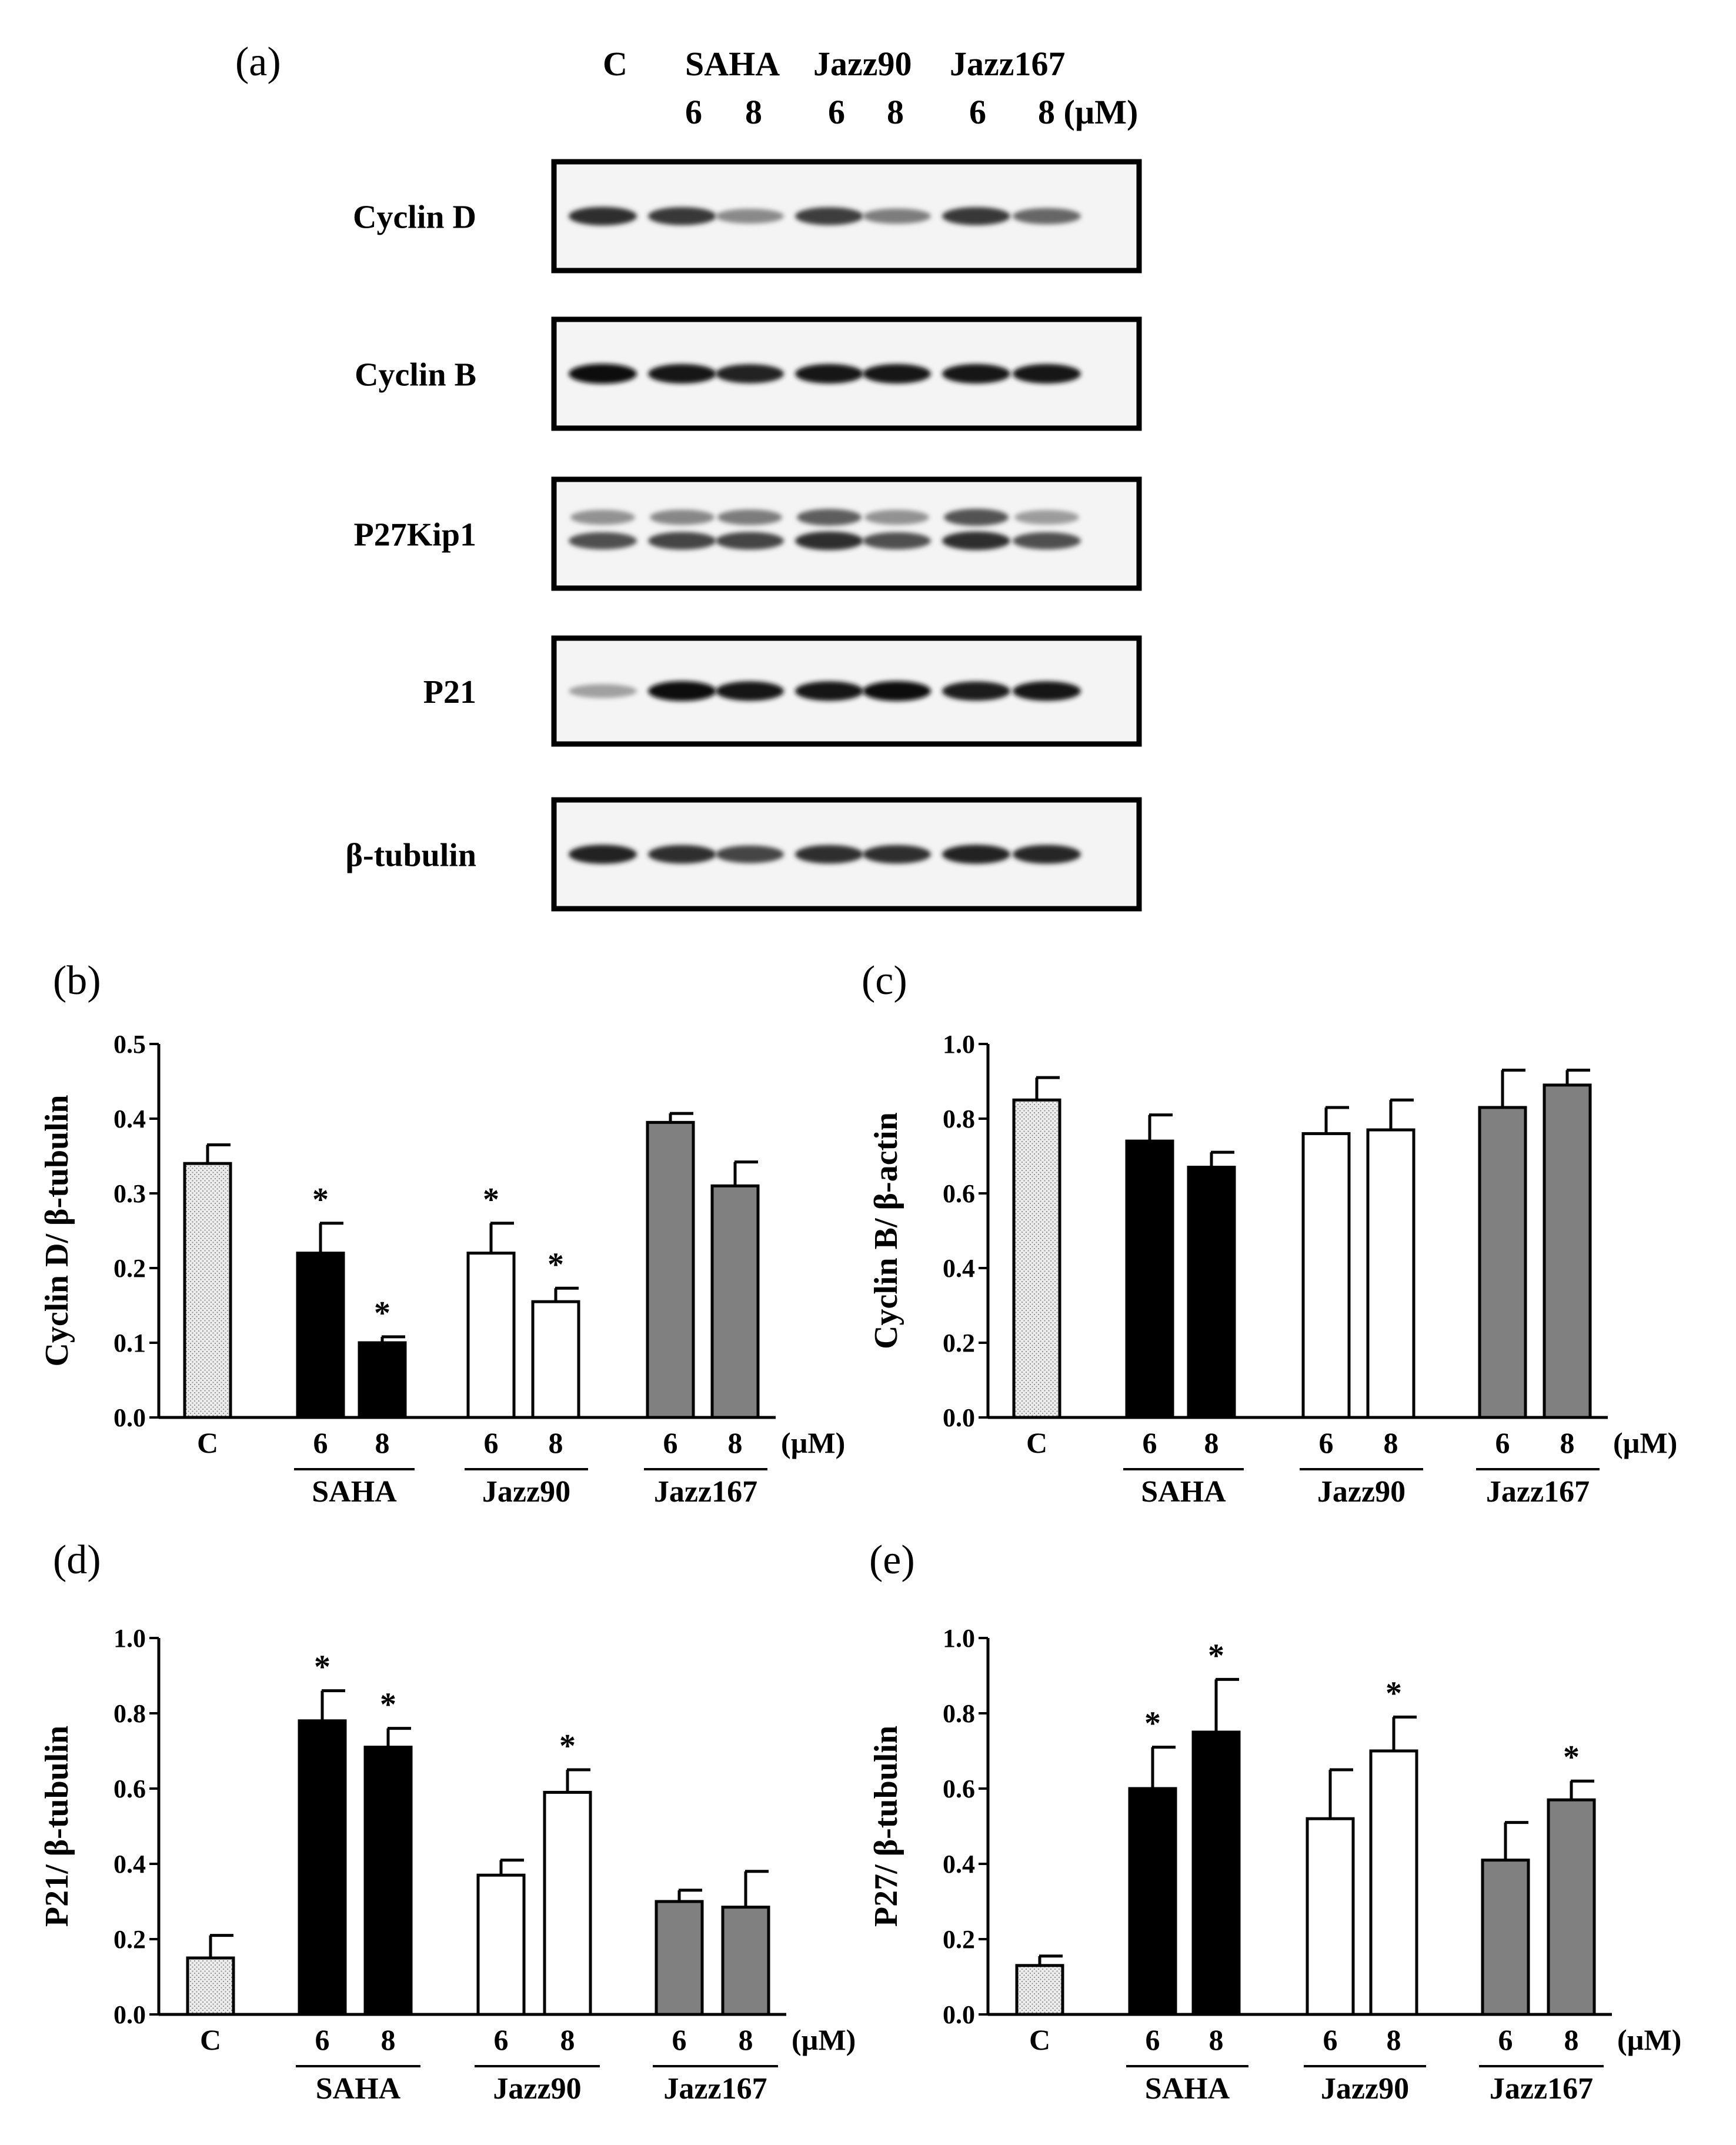 The image size is (1736, 2145). I want to click on lane-group-label-jazz167: Jazz167, so click(1008, 64).